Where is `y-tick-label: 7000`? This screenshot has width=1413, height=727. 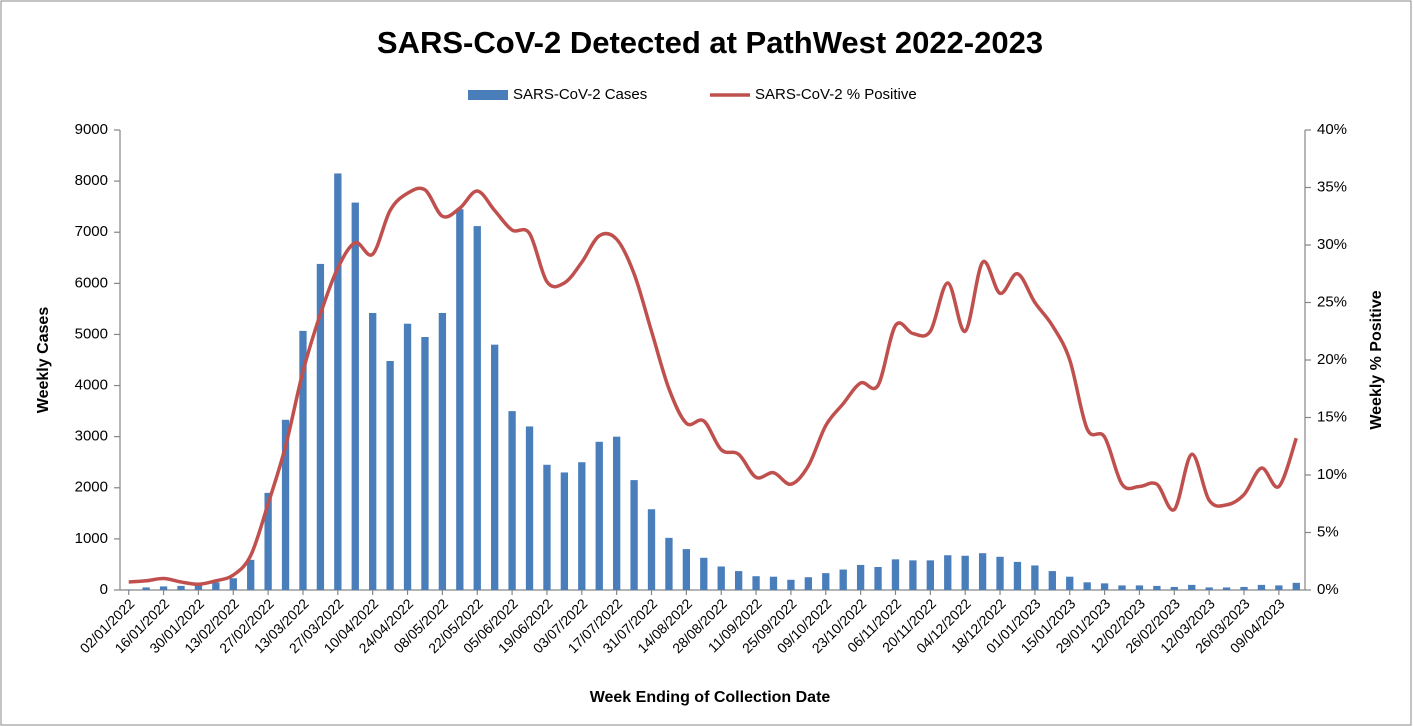
y-tick-label: 7000 is located at coordinates (91, 231).